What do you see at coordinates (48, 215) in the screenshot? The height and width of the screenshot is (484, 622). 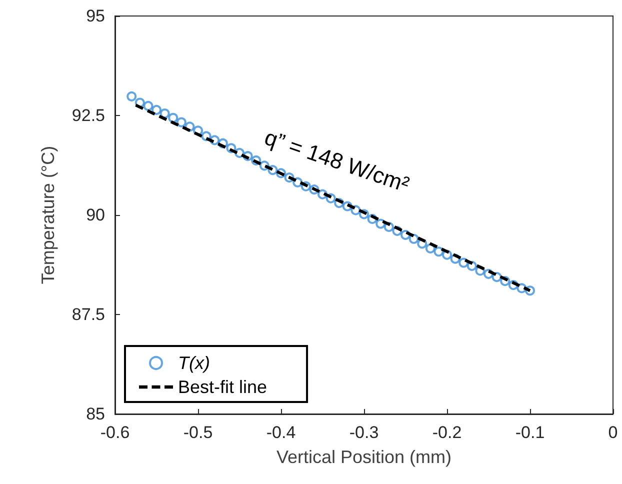 I see `y-axis-title: Temperature (°C)` at bounding box center [48, 215].